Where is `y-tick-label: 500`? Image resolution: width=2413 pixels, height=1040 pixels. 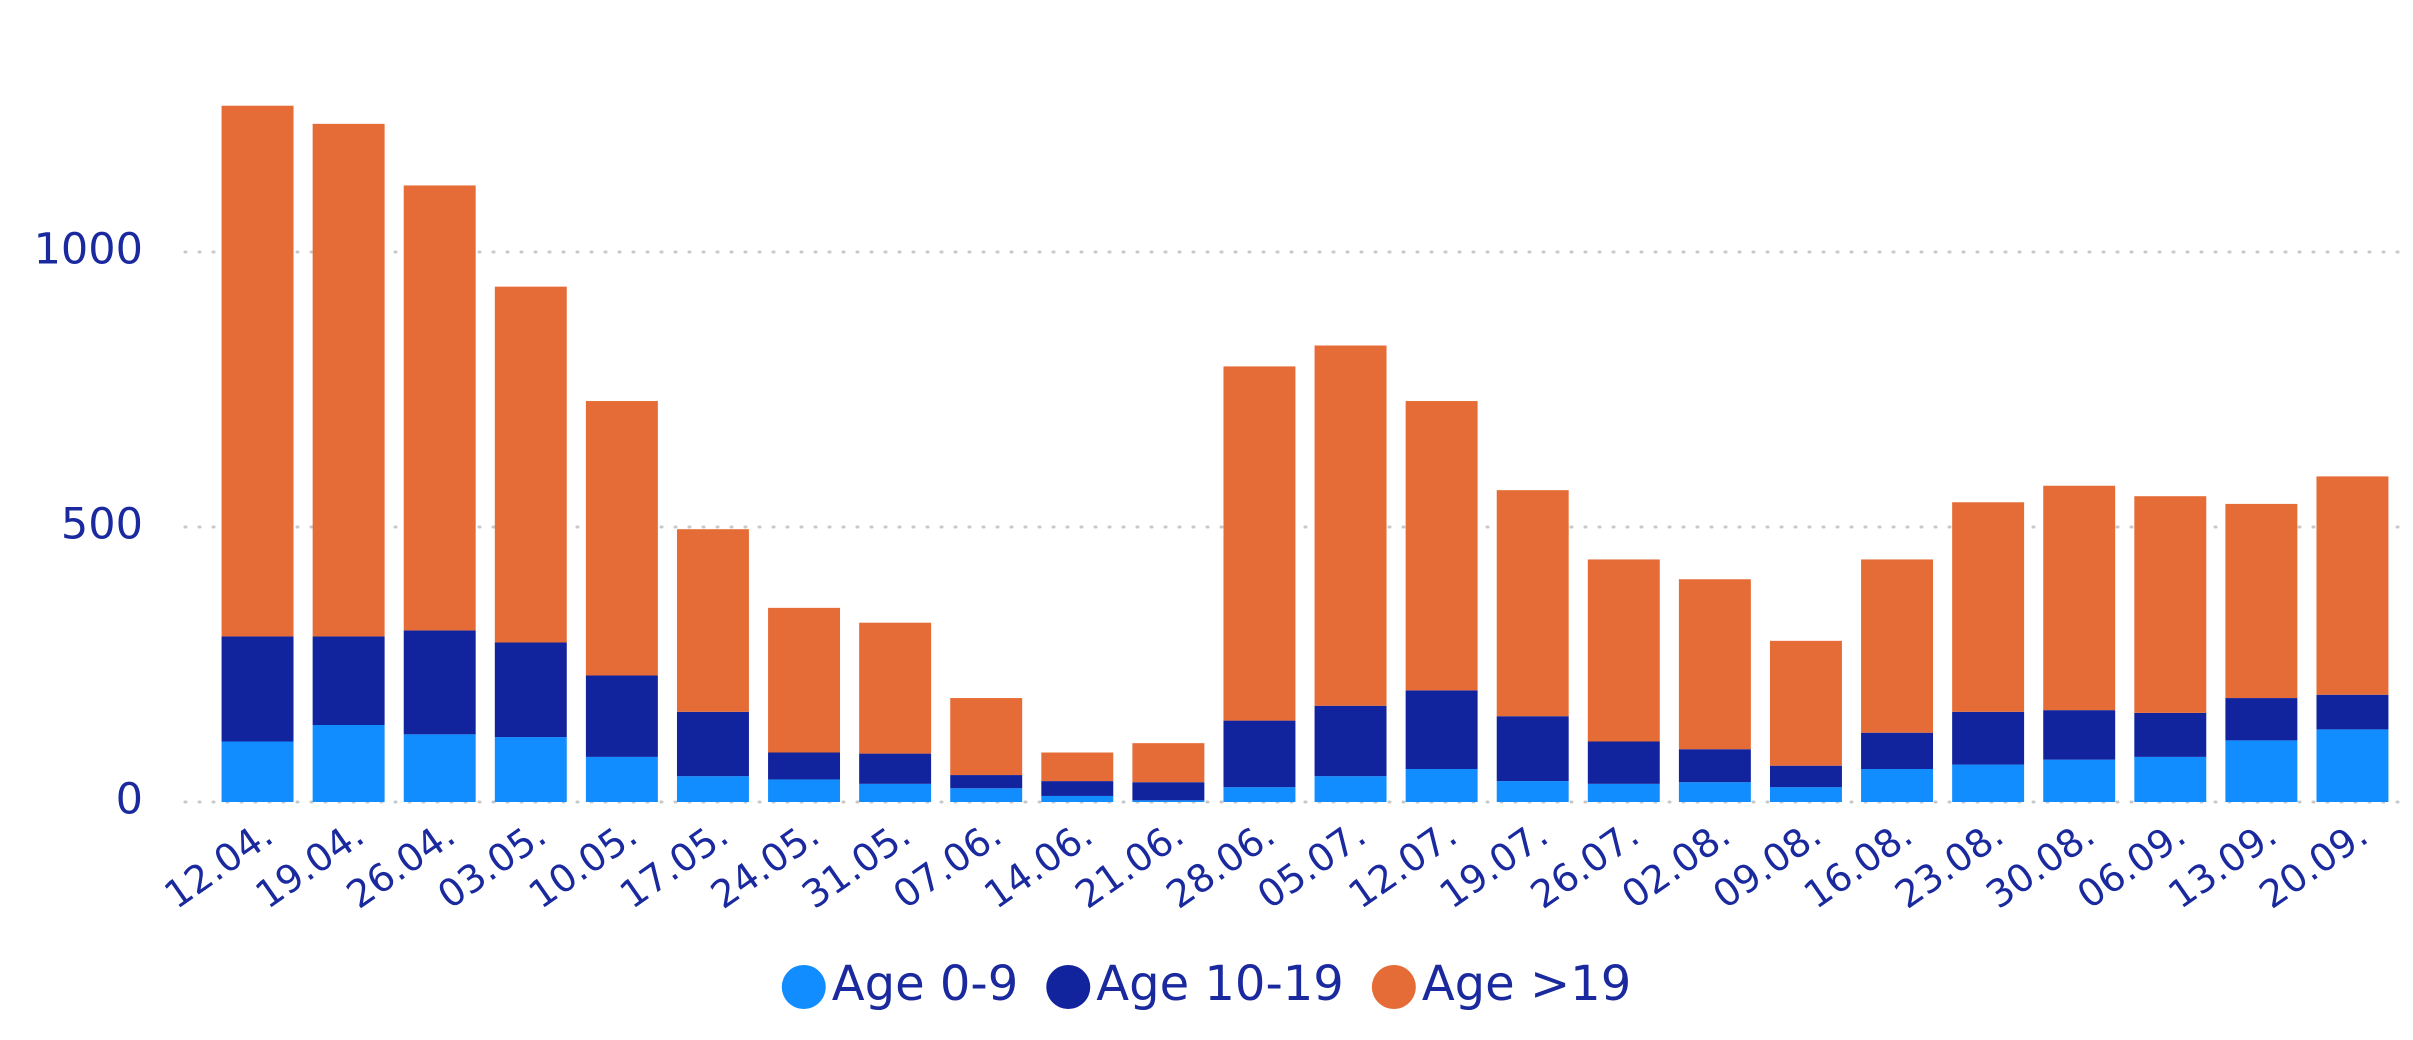 y-tick-label: 500 is located at coordinates (102, 525).